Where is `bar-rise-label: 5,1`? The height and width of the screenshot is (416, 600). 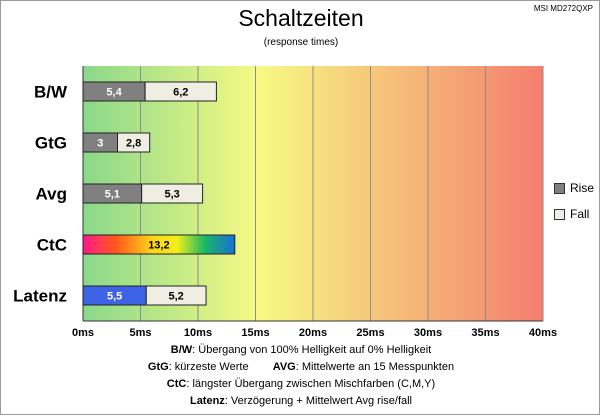
bar-rise-label: 5,1 is located at coordinates (112, 195).